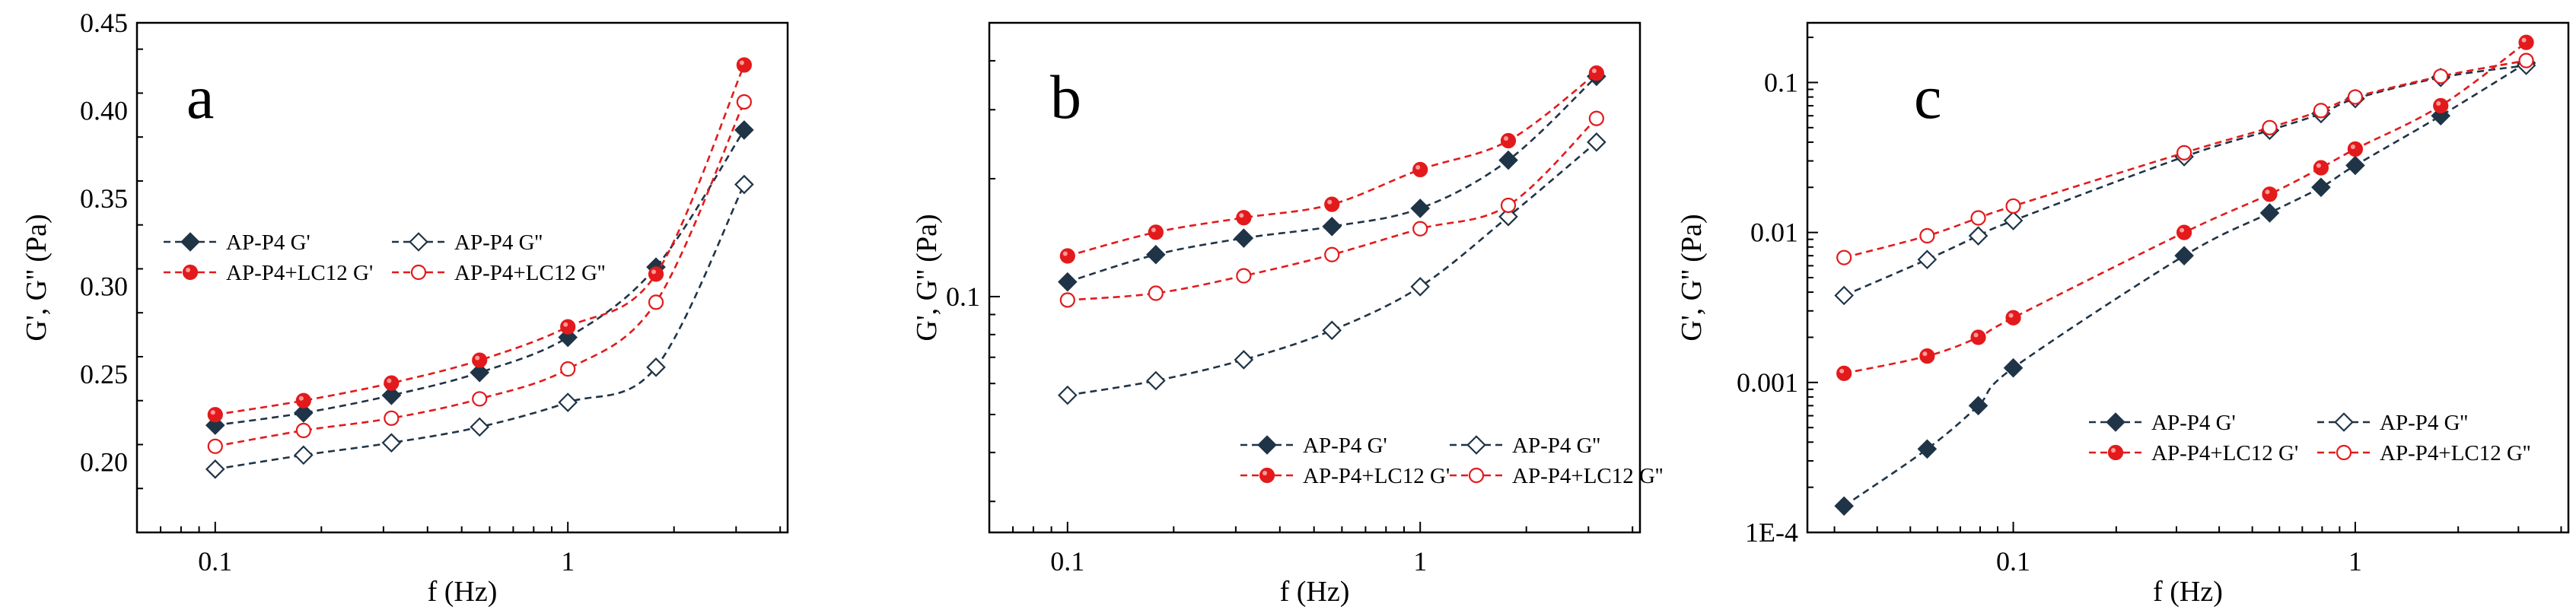 The image size is (2576, 610). I want to click on y-tick-label: 0.20, so click(104, 463).